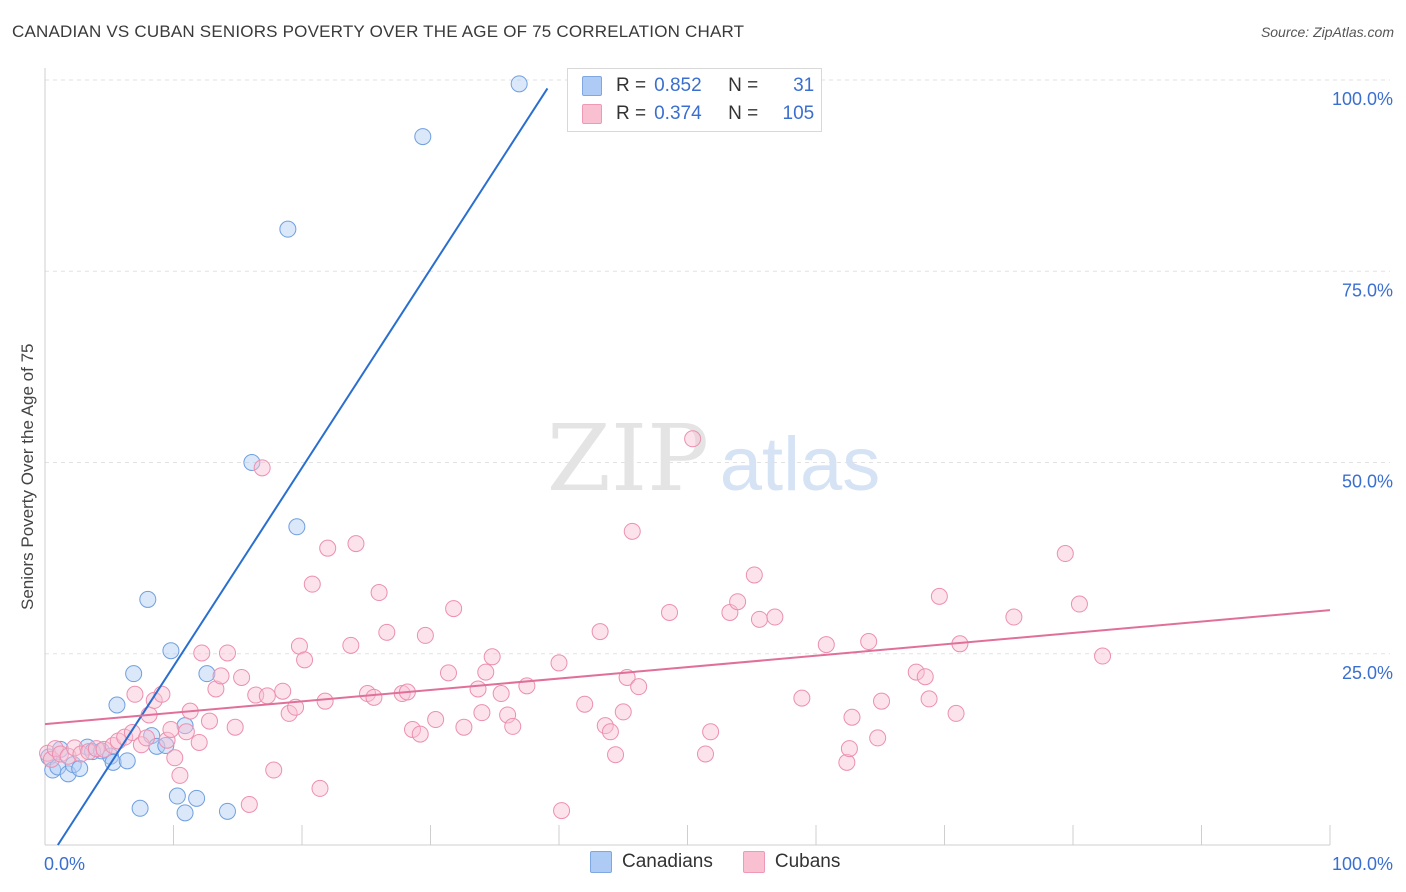 Image resolution: width=1406 pixels, height=892 pixels. I want to click on legend-row-canadians: R = 0.852 N = 31, so click(698, 86).